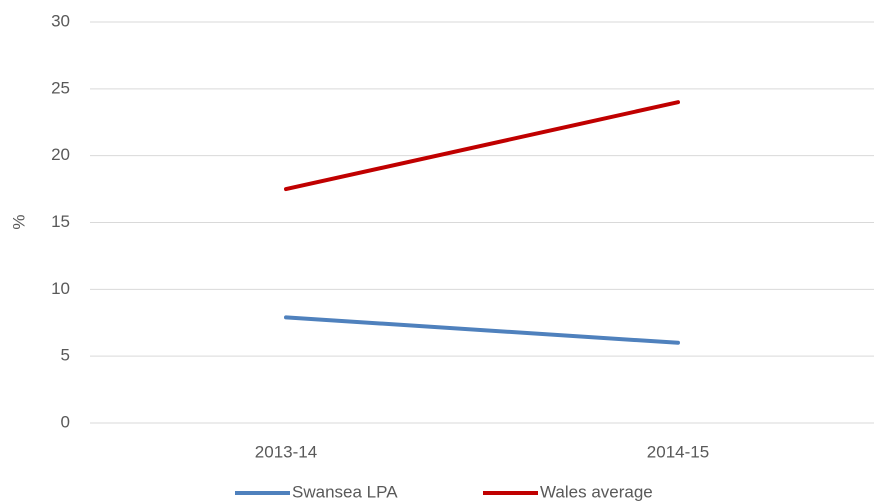 The image size is (874, 503). I want to click on x-tick-label: 2014-15, so click(678, 451).